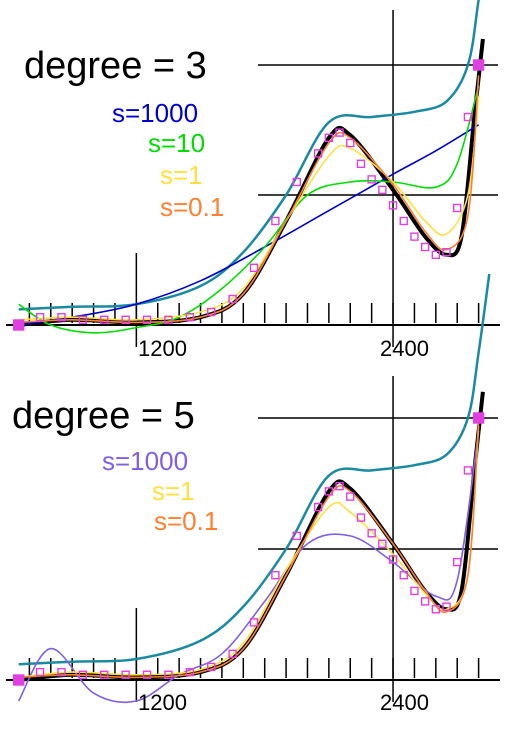 This screenshot has width=515, height=730. What do you see at coordinates (103, 416) in the screenshot?
I see `chart-title: degree = 5` at bounding box center [103, 416].